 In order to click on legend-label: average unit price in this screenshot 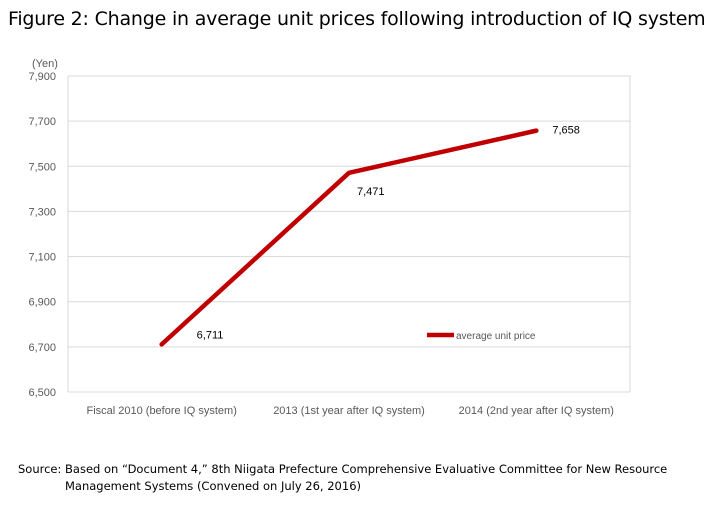, I will do `click(496, 336)`.